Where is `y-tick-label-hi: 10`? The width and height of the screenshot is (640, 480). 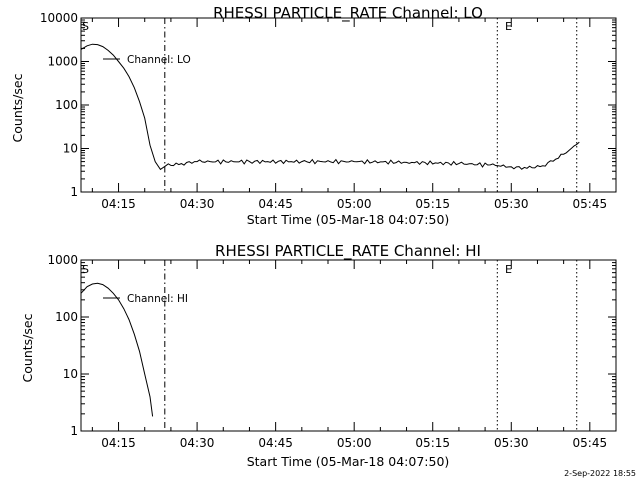 y-tick-label-hi: 10 is located at coordinates (70, 374).